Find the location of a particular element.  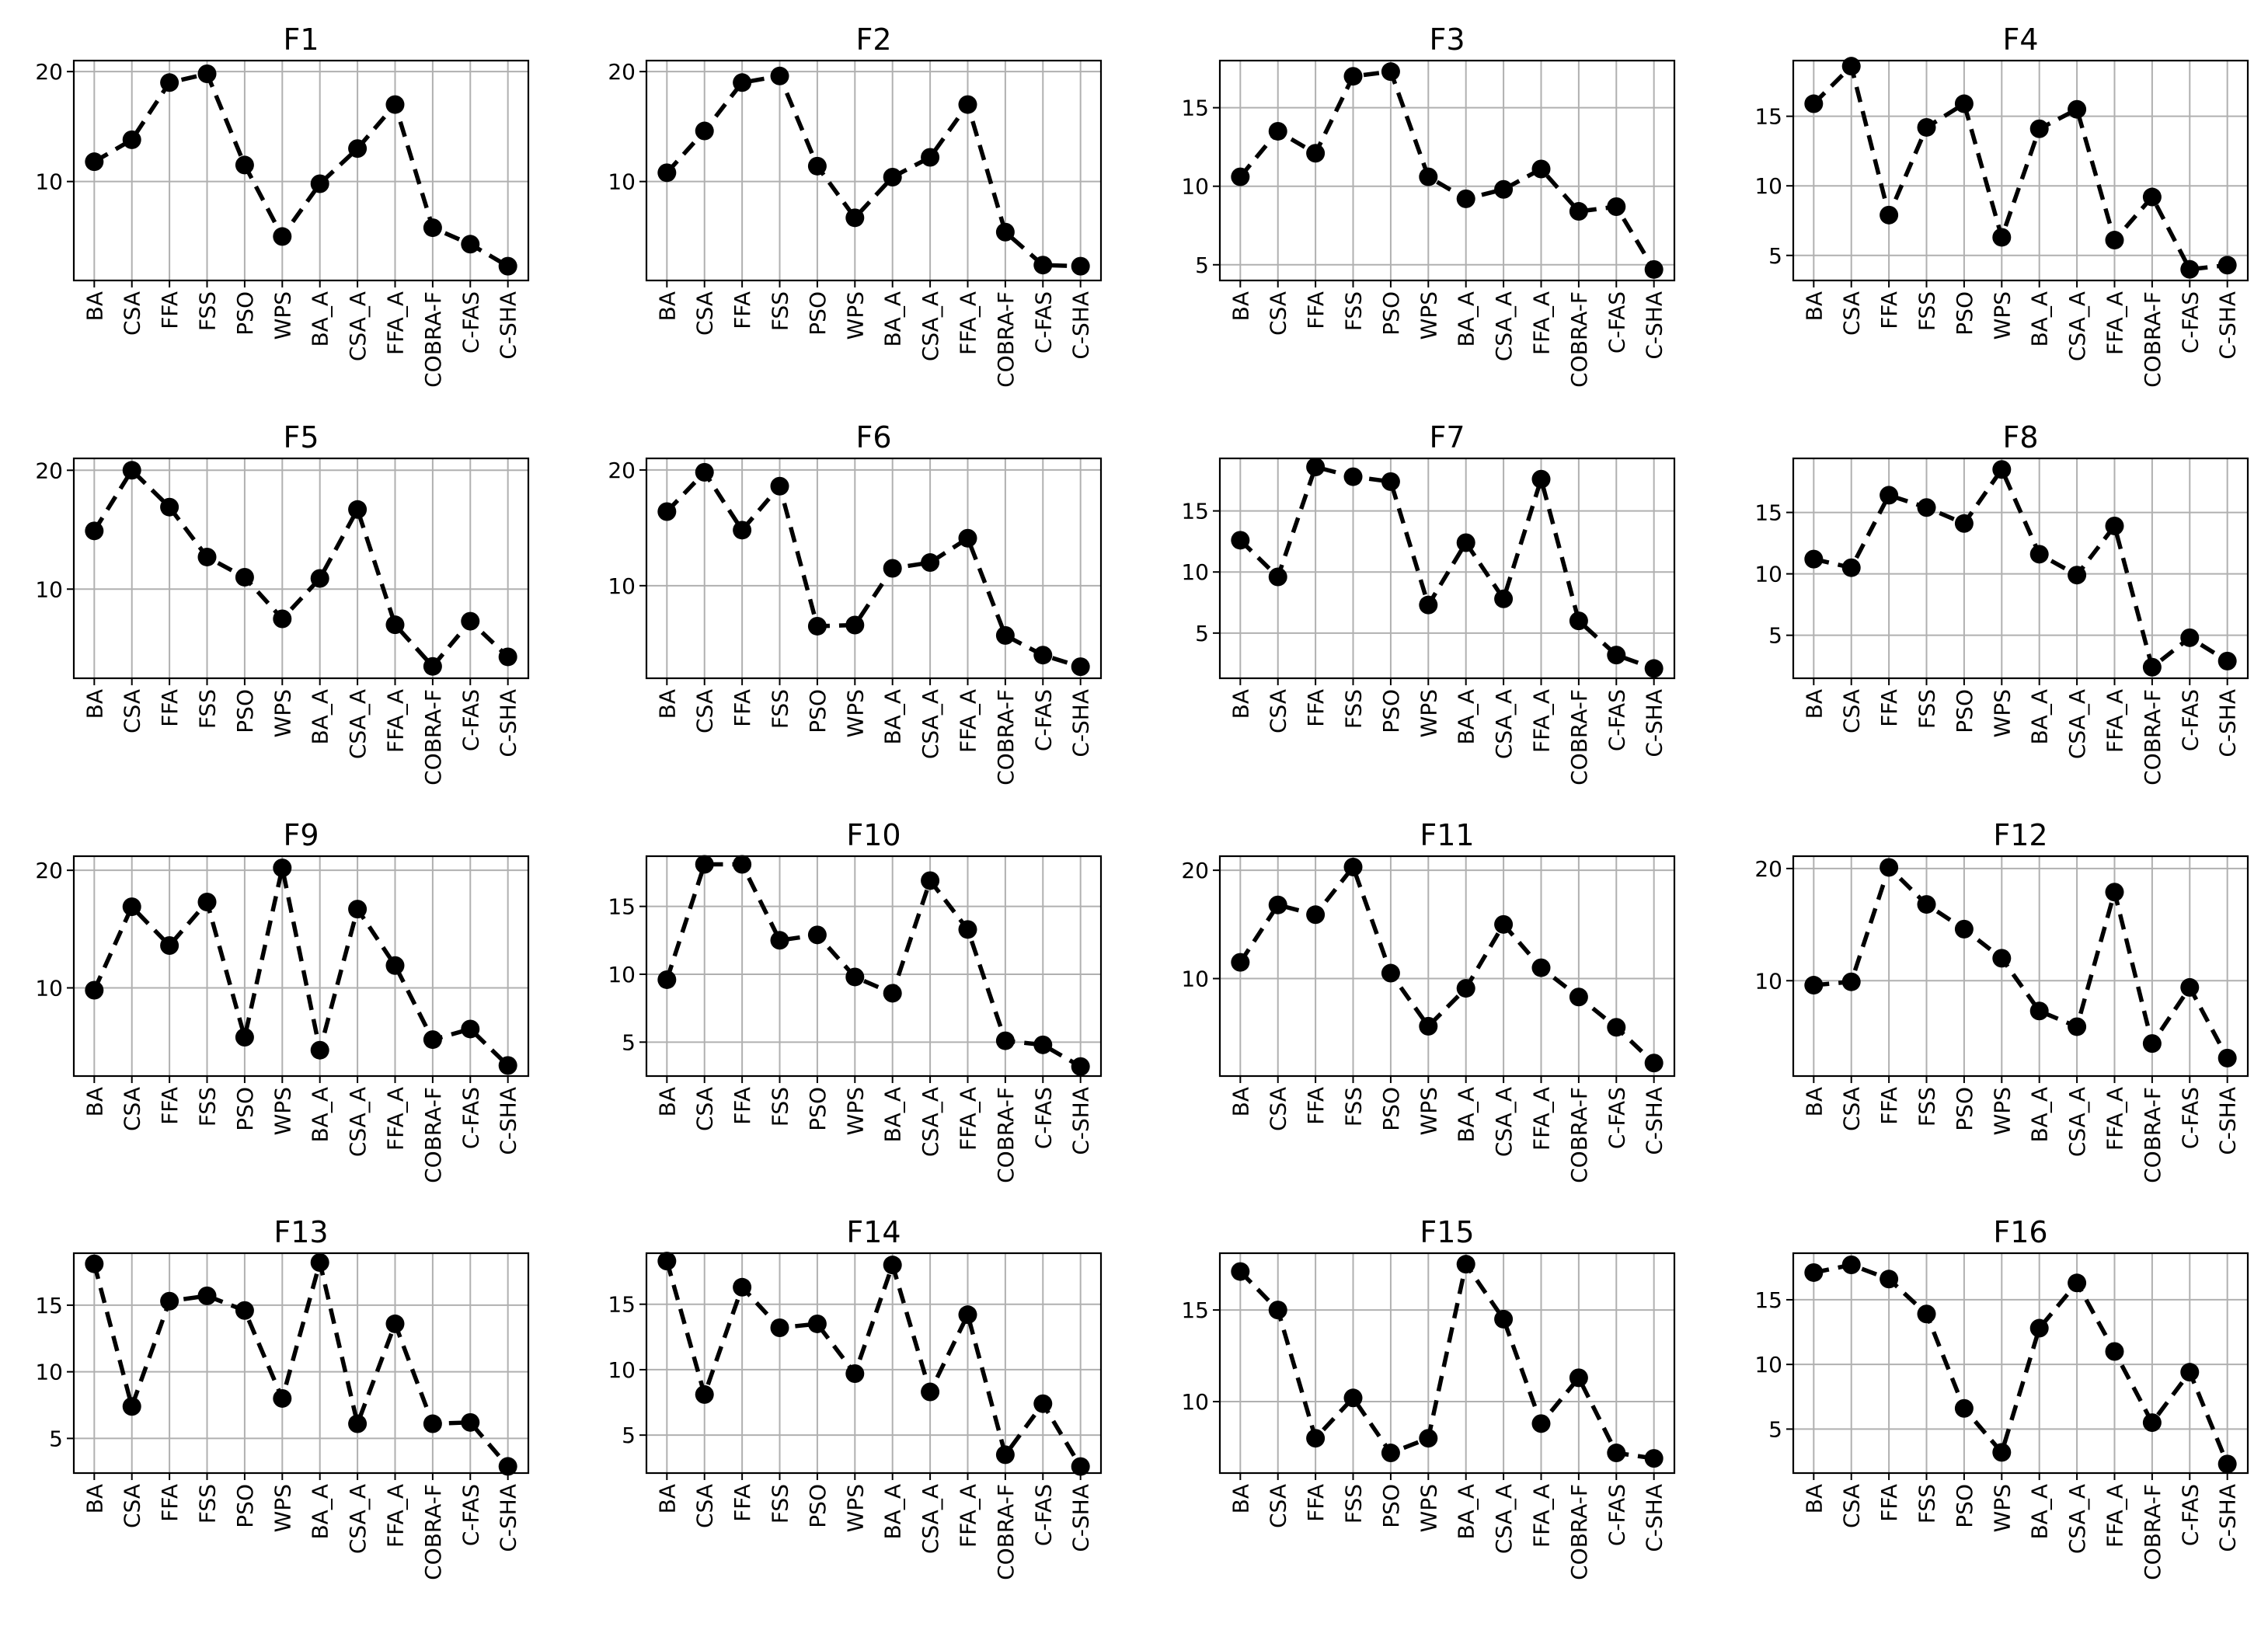

subplot-title: F8 is located at coordinates (2020, 437).